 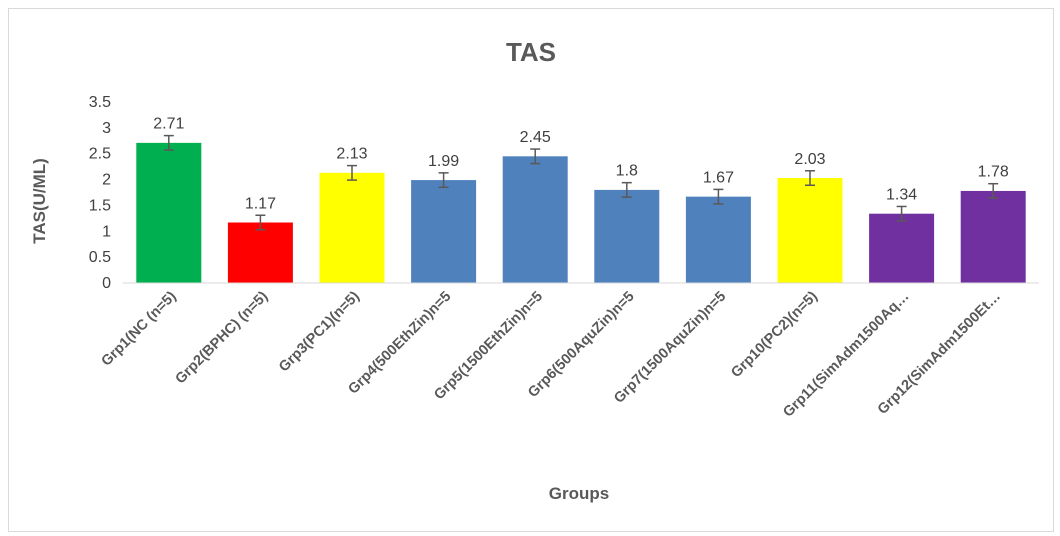 What do you see at coordinates (901, 194) in the screenshot?
I see `data-label: 1.34` at bounding box center [901, 194].